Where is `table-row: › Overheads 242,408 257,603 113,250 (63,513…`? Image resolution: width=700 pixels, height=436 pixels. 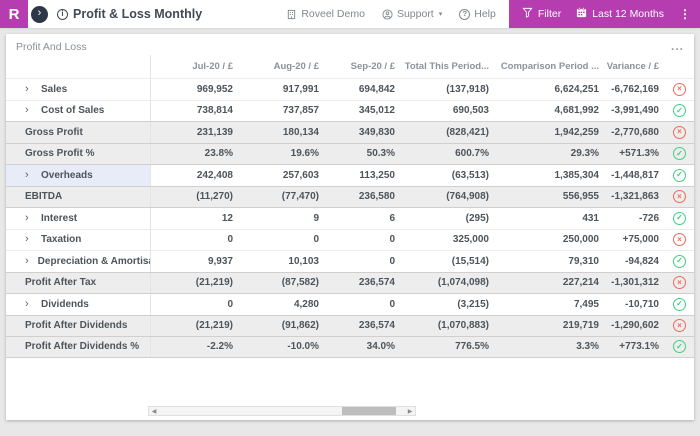
table-row: › Overheads 242,408 257,603 113,250 (63,513… is located at coordinates (350, 175).